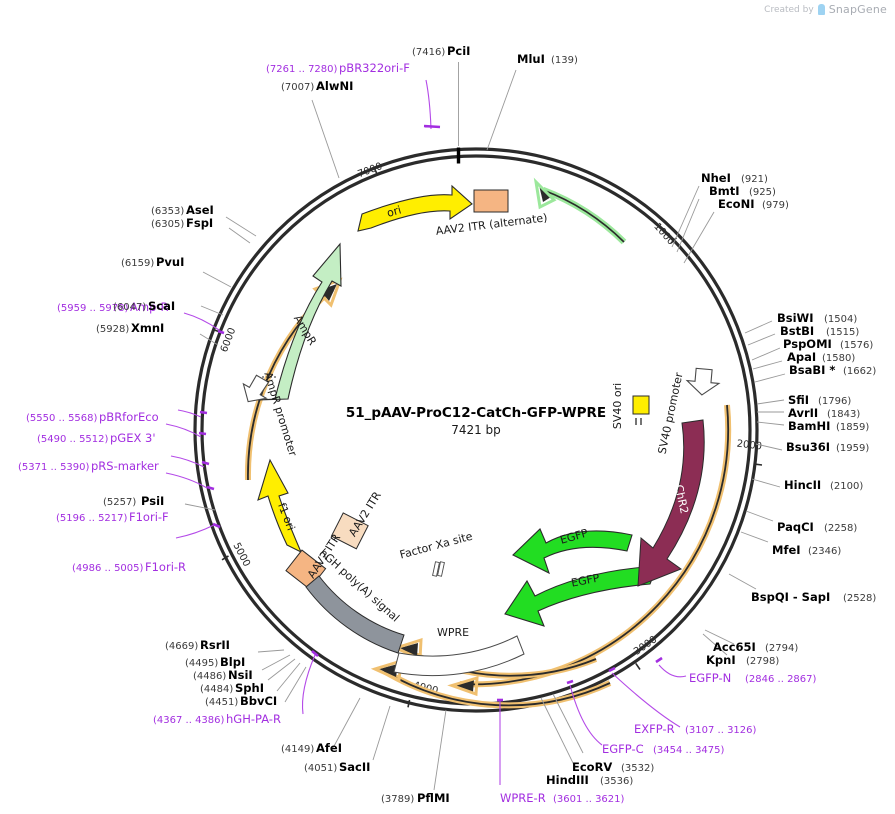 This screenshot has width=895, height=814. What do you see at coordinates (93, 308) in the screenshot?
I see `primer-range: (5959 .. 5978)` at bounding box center [93, 308].